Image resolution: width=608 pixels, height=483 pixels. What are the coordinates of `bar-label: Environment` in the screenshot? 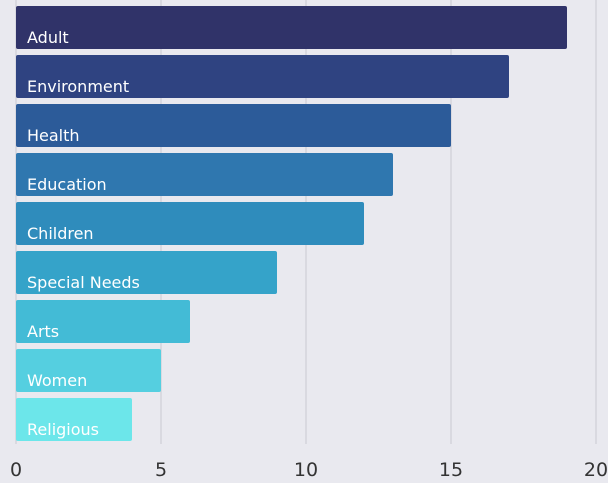 It's located at (78, 86).